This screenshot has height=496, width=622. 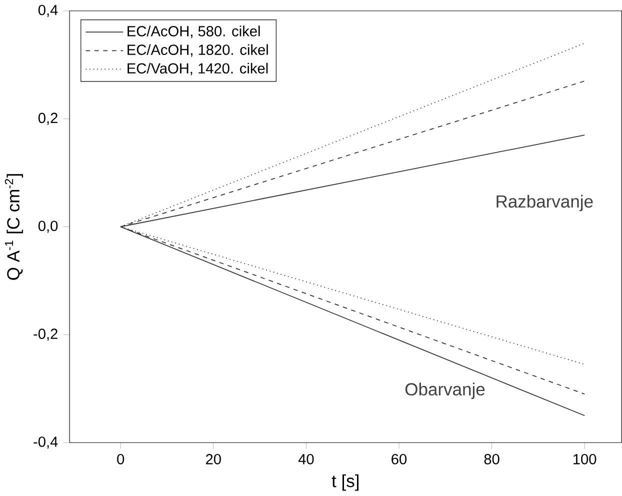 I want to click on legend-label: EC/VaOH, 1420. cikel, so click(x=198, y=69).